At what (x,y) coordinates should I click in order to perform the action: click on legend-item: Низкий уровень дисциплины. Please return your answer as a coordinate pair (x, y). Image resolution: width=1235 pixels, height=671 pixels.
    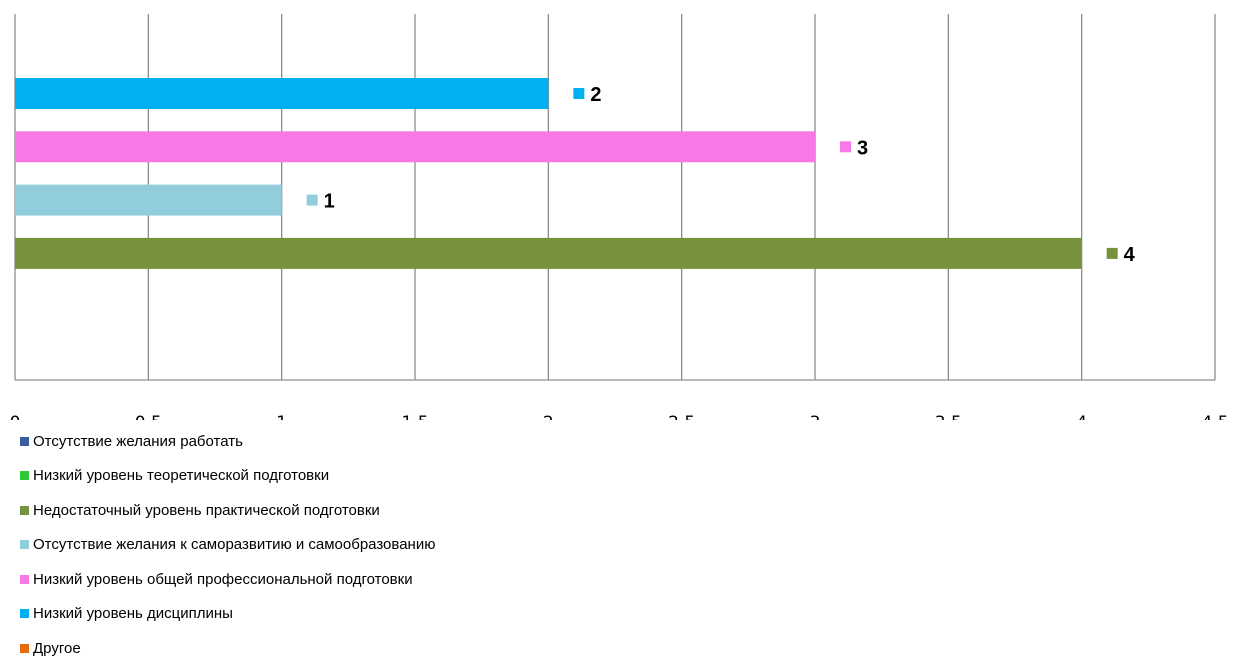
    Looking at the image, I should click on (227, 614).